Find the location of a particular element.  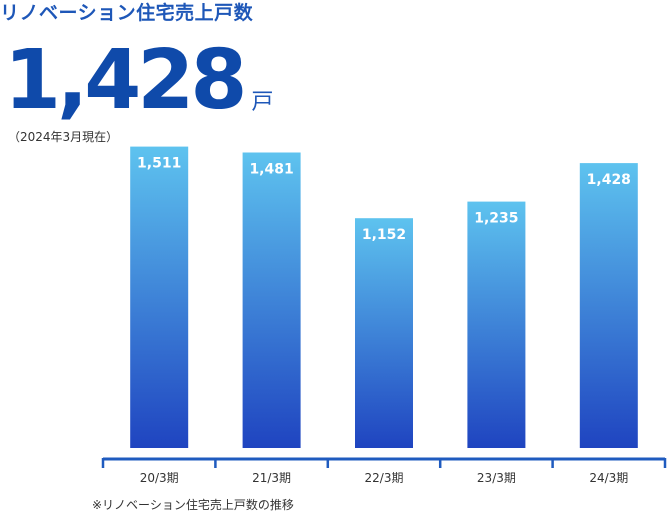

chart-title: リノベーション住宅売上戸数 is located at coordinates (127, 13).